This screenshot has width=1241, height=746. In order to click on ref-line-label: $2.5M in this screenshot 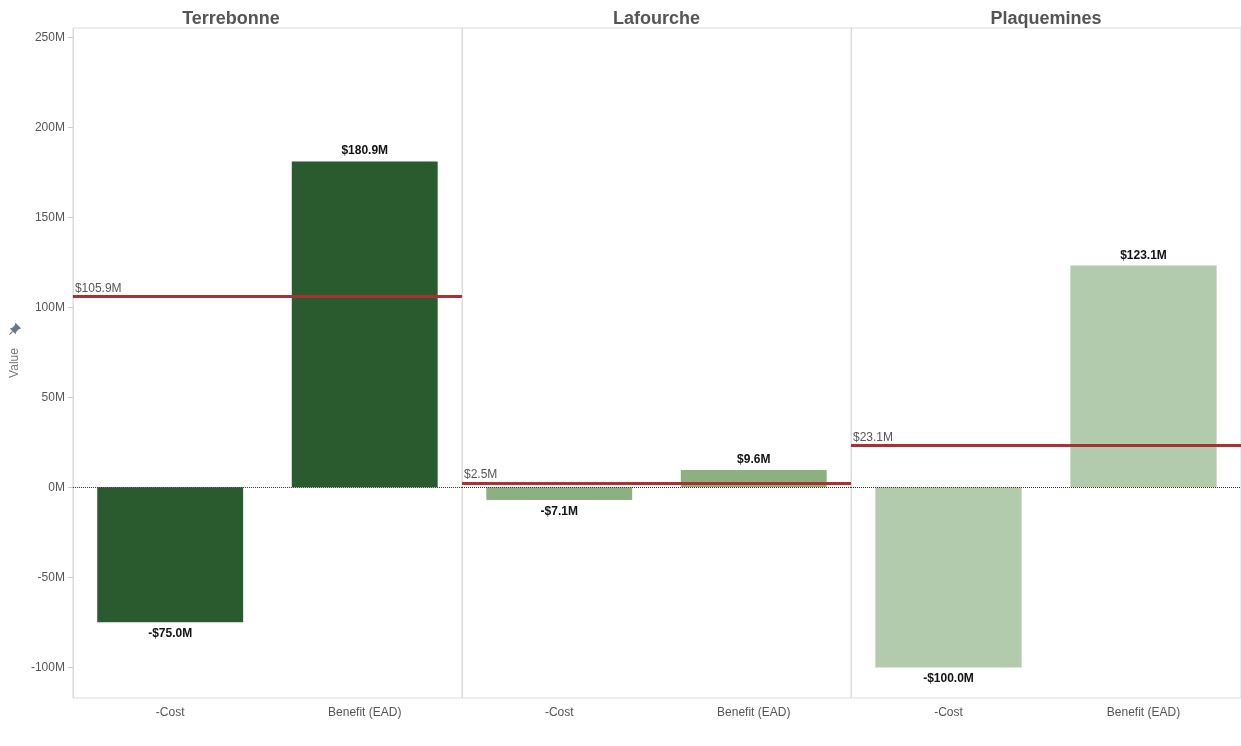, I will do `click(481, 473)`.